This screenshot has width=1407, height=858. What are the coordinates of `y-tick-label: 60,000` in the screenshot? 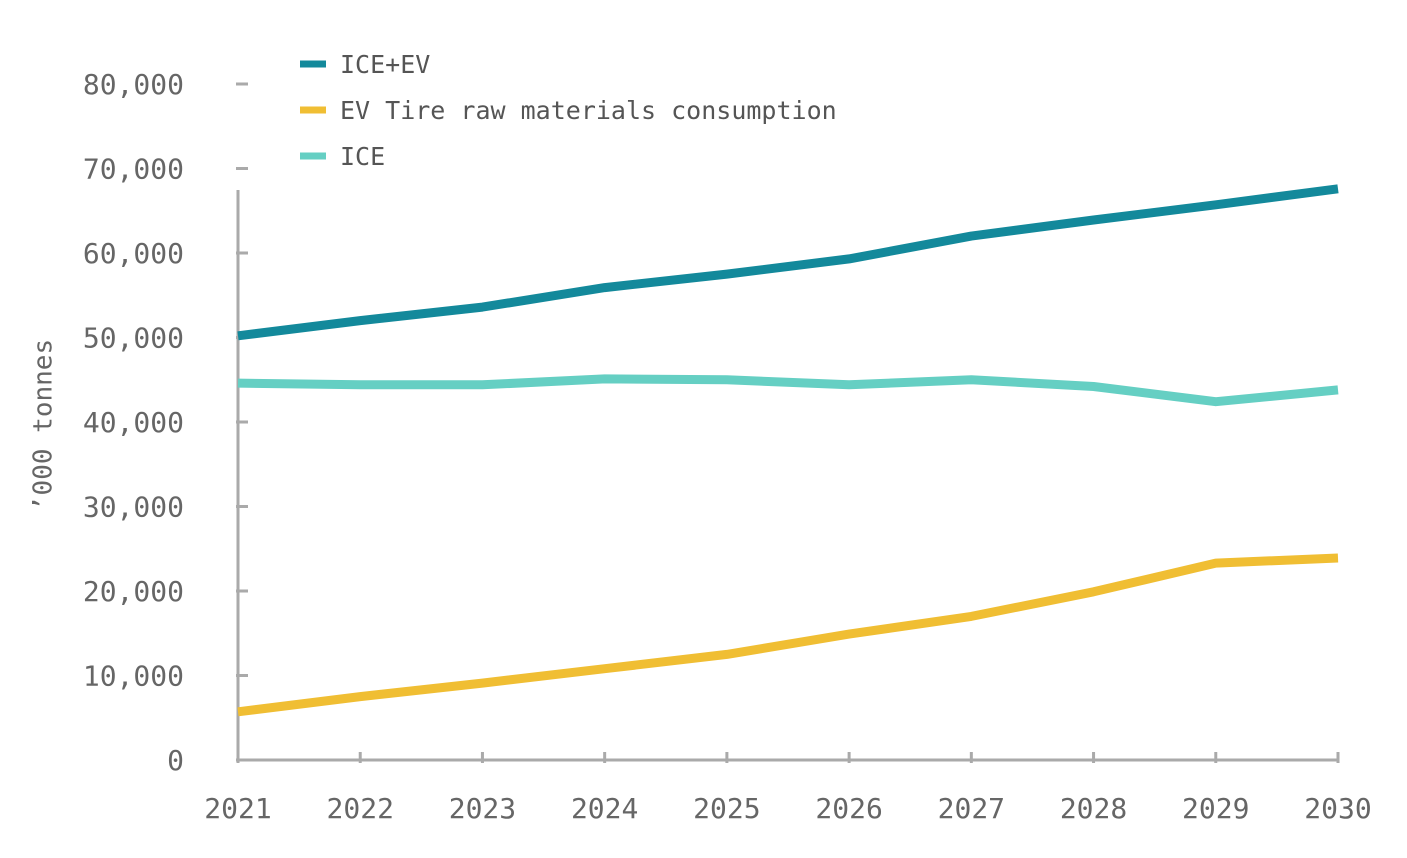 It's located at (133, 253).